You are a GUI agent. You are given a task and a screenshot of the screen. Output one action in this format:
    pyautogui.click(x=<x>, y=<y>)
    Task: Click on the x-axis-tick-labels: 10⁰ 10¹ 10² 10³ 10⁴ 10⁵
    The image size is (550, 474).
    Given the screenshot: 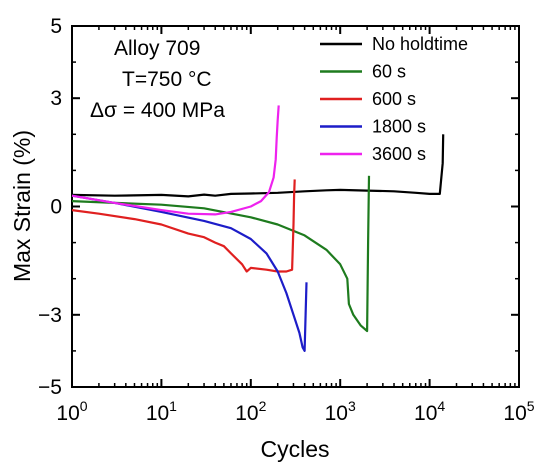 What is the action you would take?
    pyautogui.click(x=295, y=411)
    